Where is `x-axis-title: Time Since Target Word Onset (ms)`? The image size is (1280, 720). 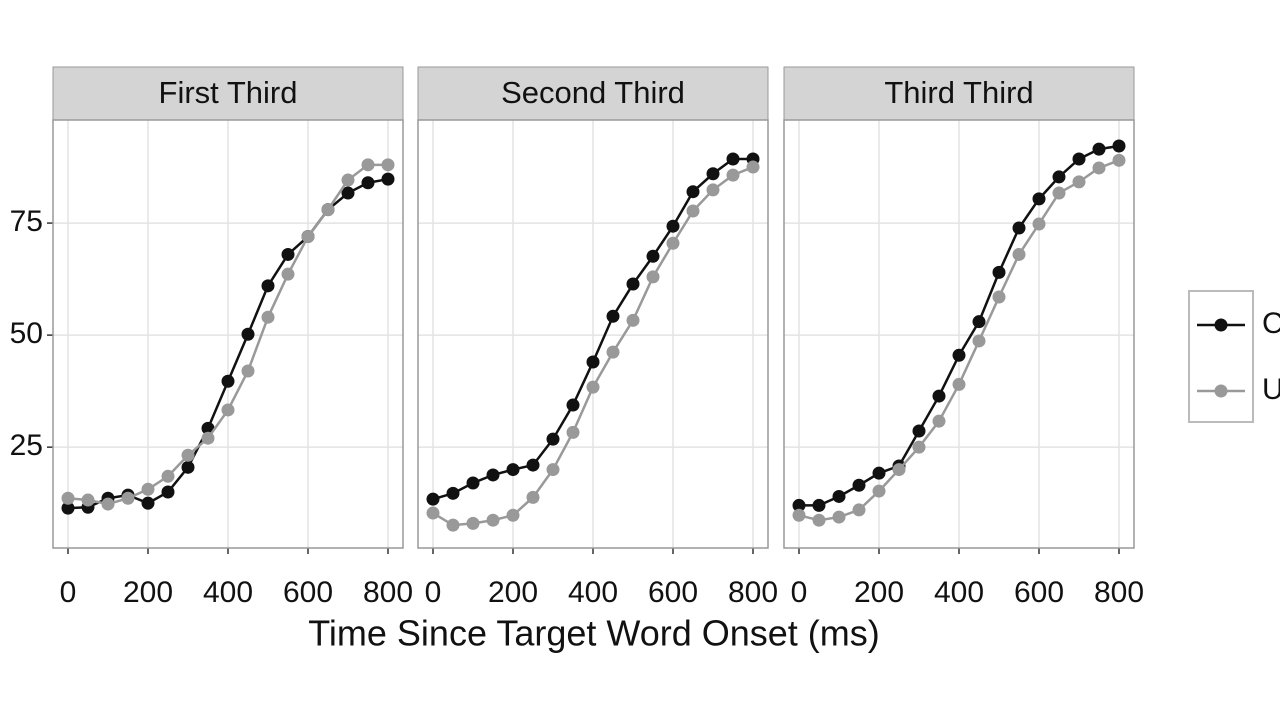 x-axis-title: Time Since Target Word Onset (ms) is located at coordinates (594, 633).